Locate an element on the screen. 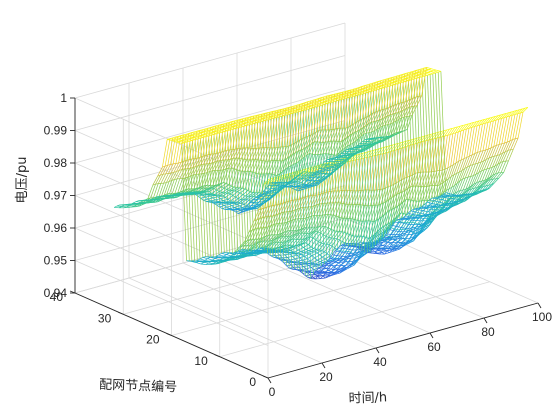 This screenshot has width=560, height=420. grid-line-z-side is located at coordinates (171, 270).